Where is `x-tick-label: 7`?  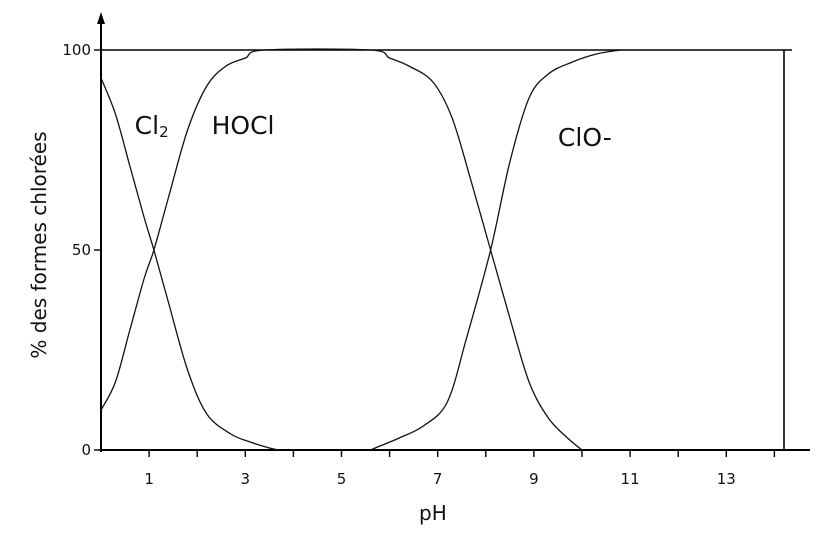 x-tick-label: 7 is located at coordinates (438, 479).